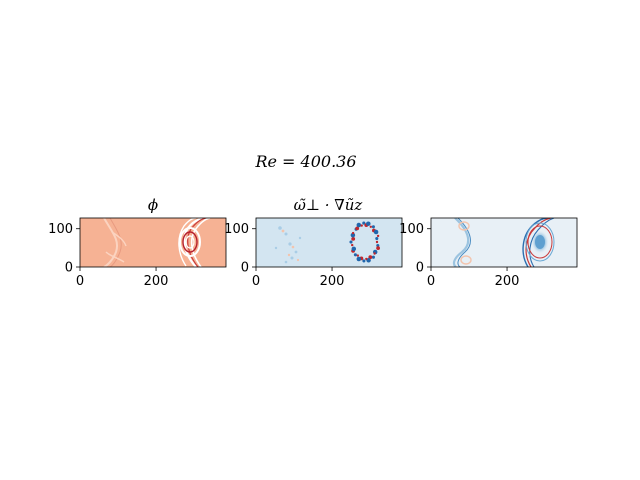 The image size is (640, 480). I want to click on panel-omega-grad-u-xtick-label: 200, so click(332, 281).